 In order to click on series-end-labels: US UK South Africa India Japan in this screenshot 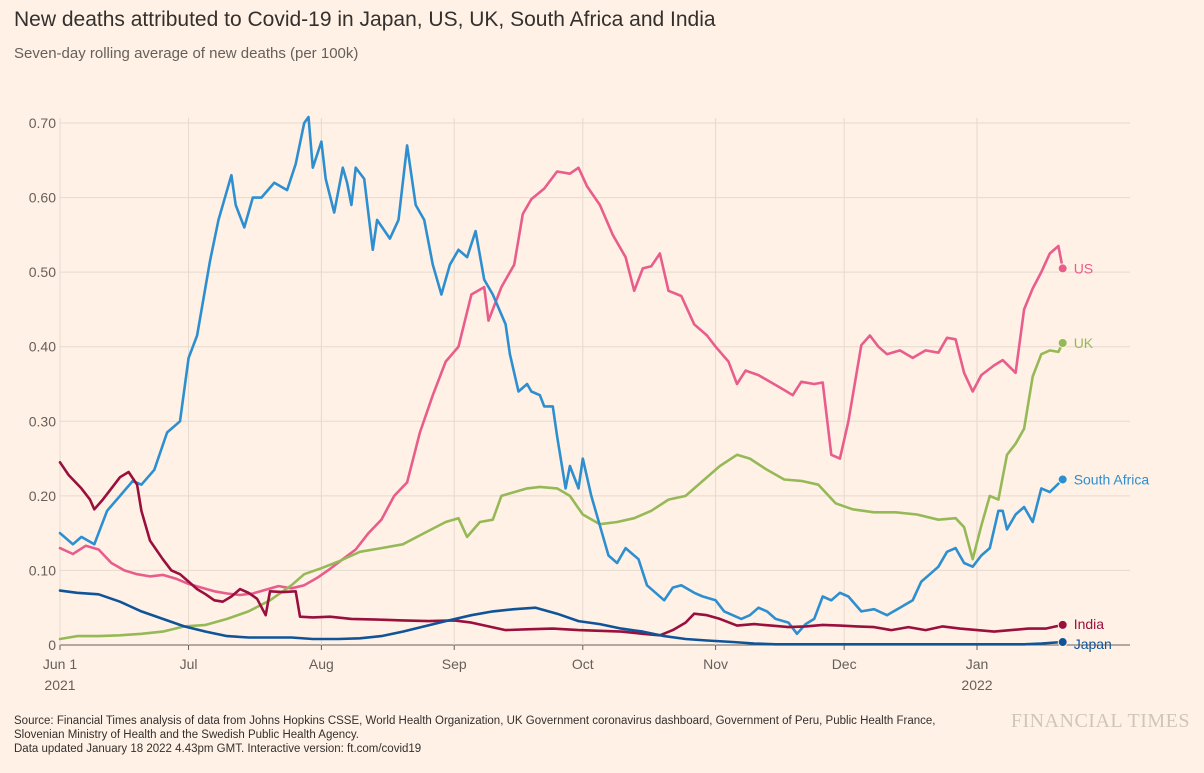, I will do `click(1103, 456)`.